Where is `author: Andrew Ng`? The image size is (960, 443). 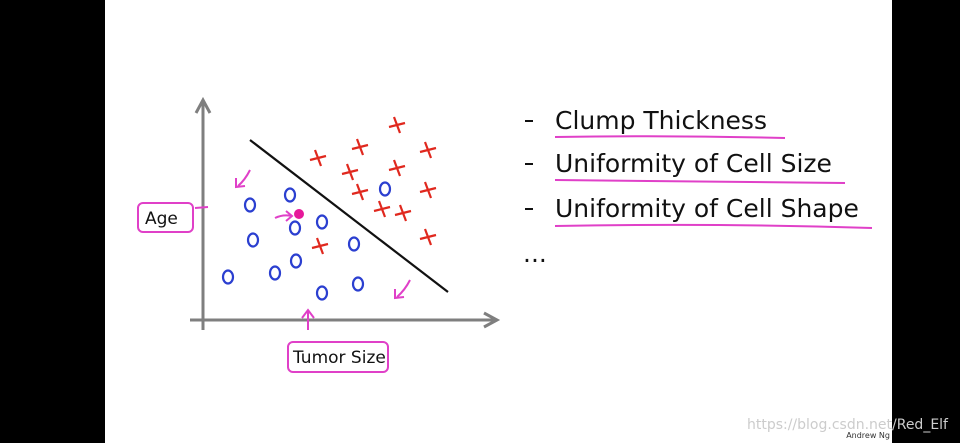
author: Andrew Ng is located at coordinates (868, 435).